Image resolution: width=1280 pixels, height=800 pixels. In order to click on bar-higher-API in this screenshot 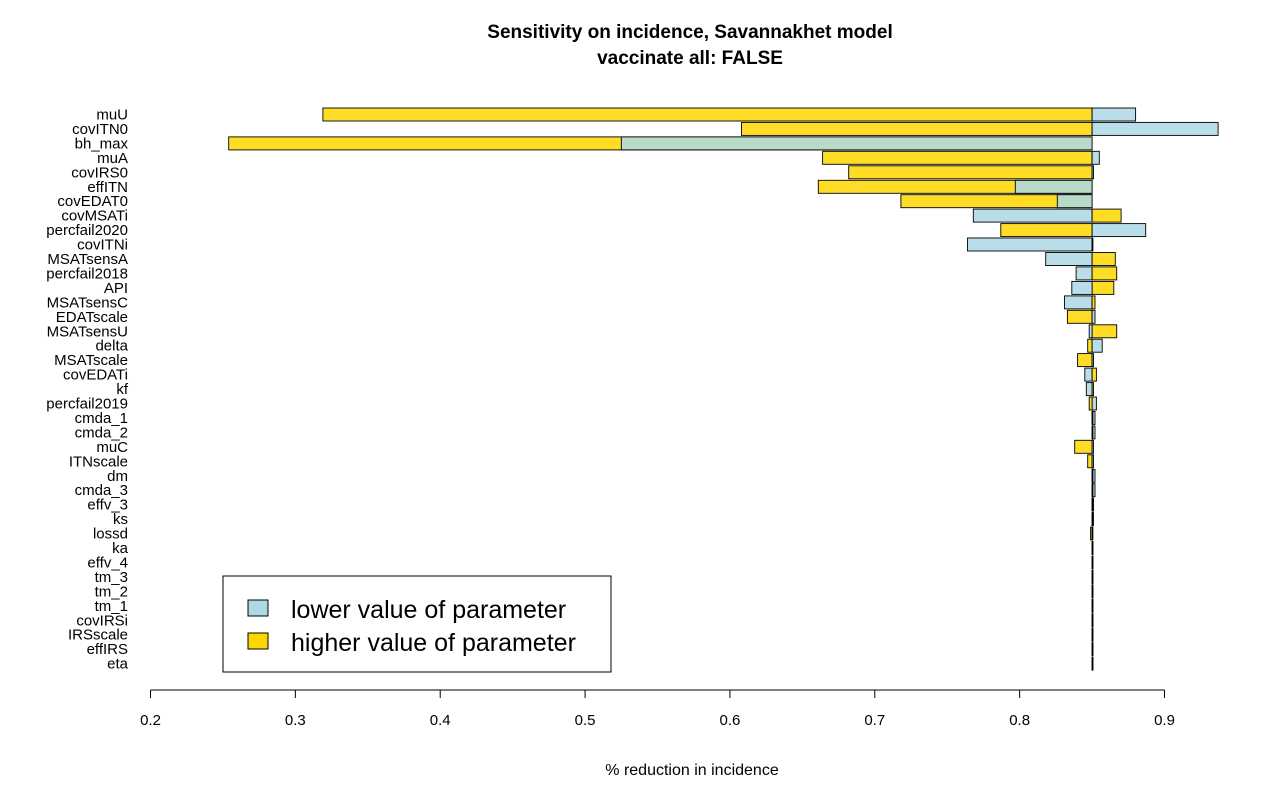, I will do `click(1103, 287)`.